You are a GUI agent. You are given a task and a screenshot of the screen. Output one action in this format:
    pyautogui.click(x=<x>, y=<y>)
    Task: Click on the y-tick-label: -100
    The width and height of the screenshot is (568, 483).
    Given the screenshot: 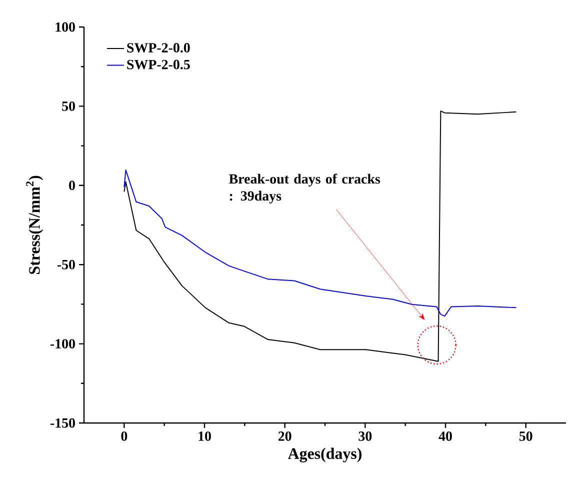 What is the action you would take?
    pyautogui.click(x=62, y=344)
    